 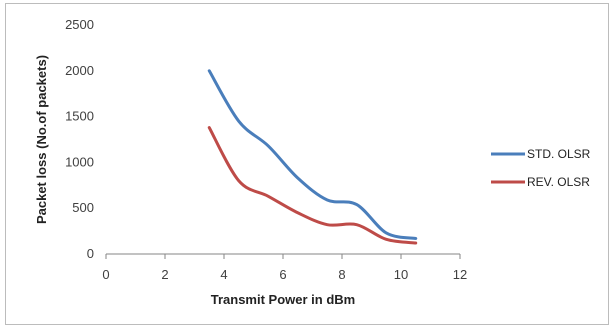 What do you see at coordinates (282, 274) in the screenshot?
I see `x-tick-label: 6` at bounding box center [282, 274].